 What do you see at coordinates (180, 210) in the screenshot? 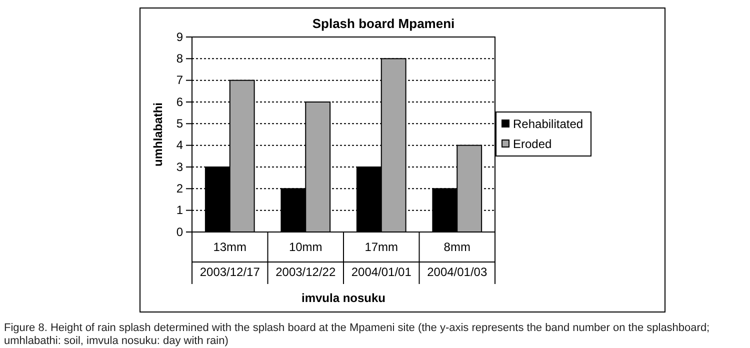
I see `y-tick-label: 1` at bounding box center [180, 210].